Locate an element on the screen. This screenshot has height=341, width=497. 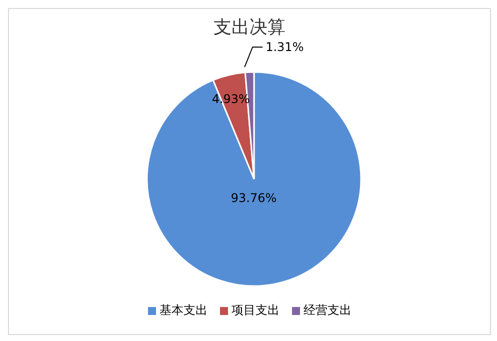
data-label: 93.76% is located at coordinates (253, 198).